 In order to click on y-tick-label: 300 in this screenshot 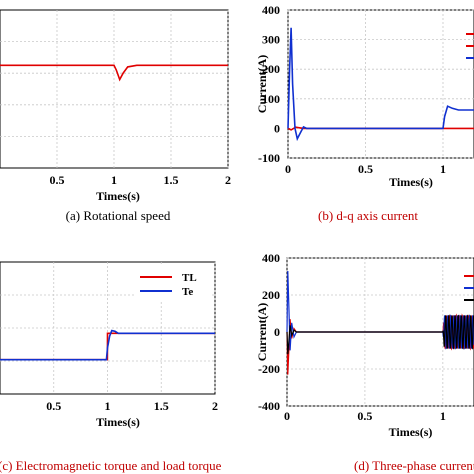, I will do `click(271, 40)`.